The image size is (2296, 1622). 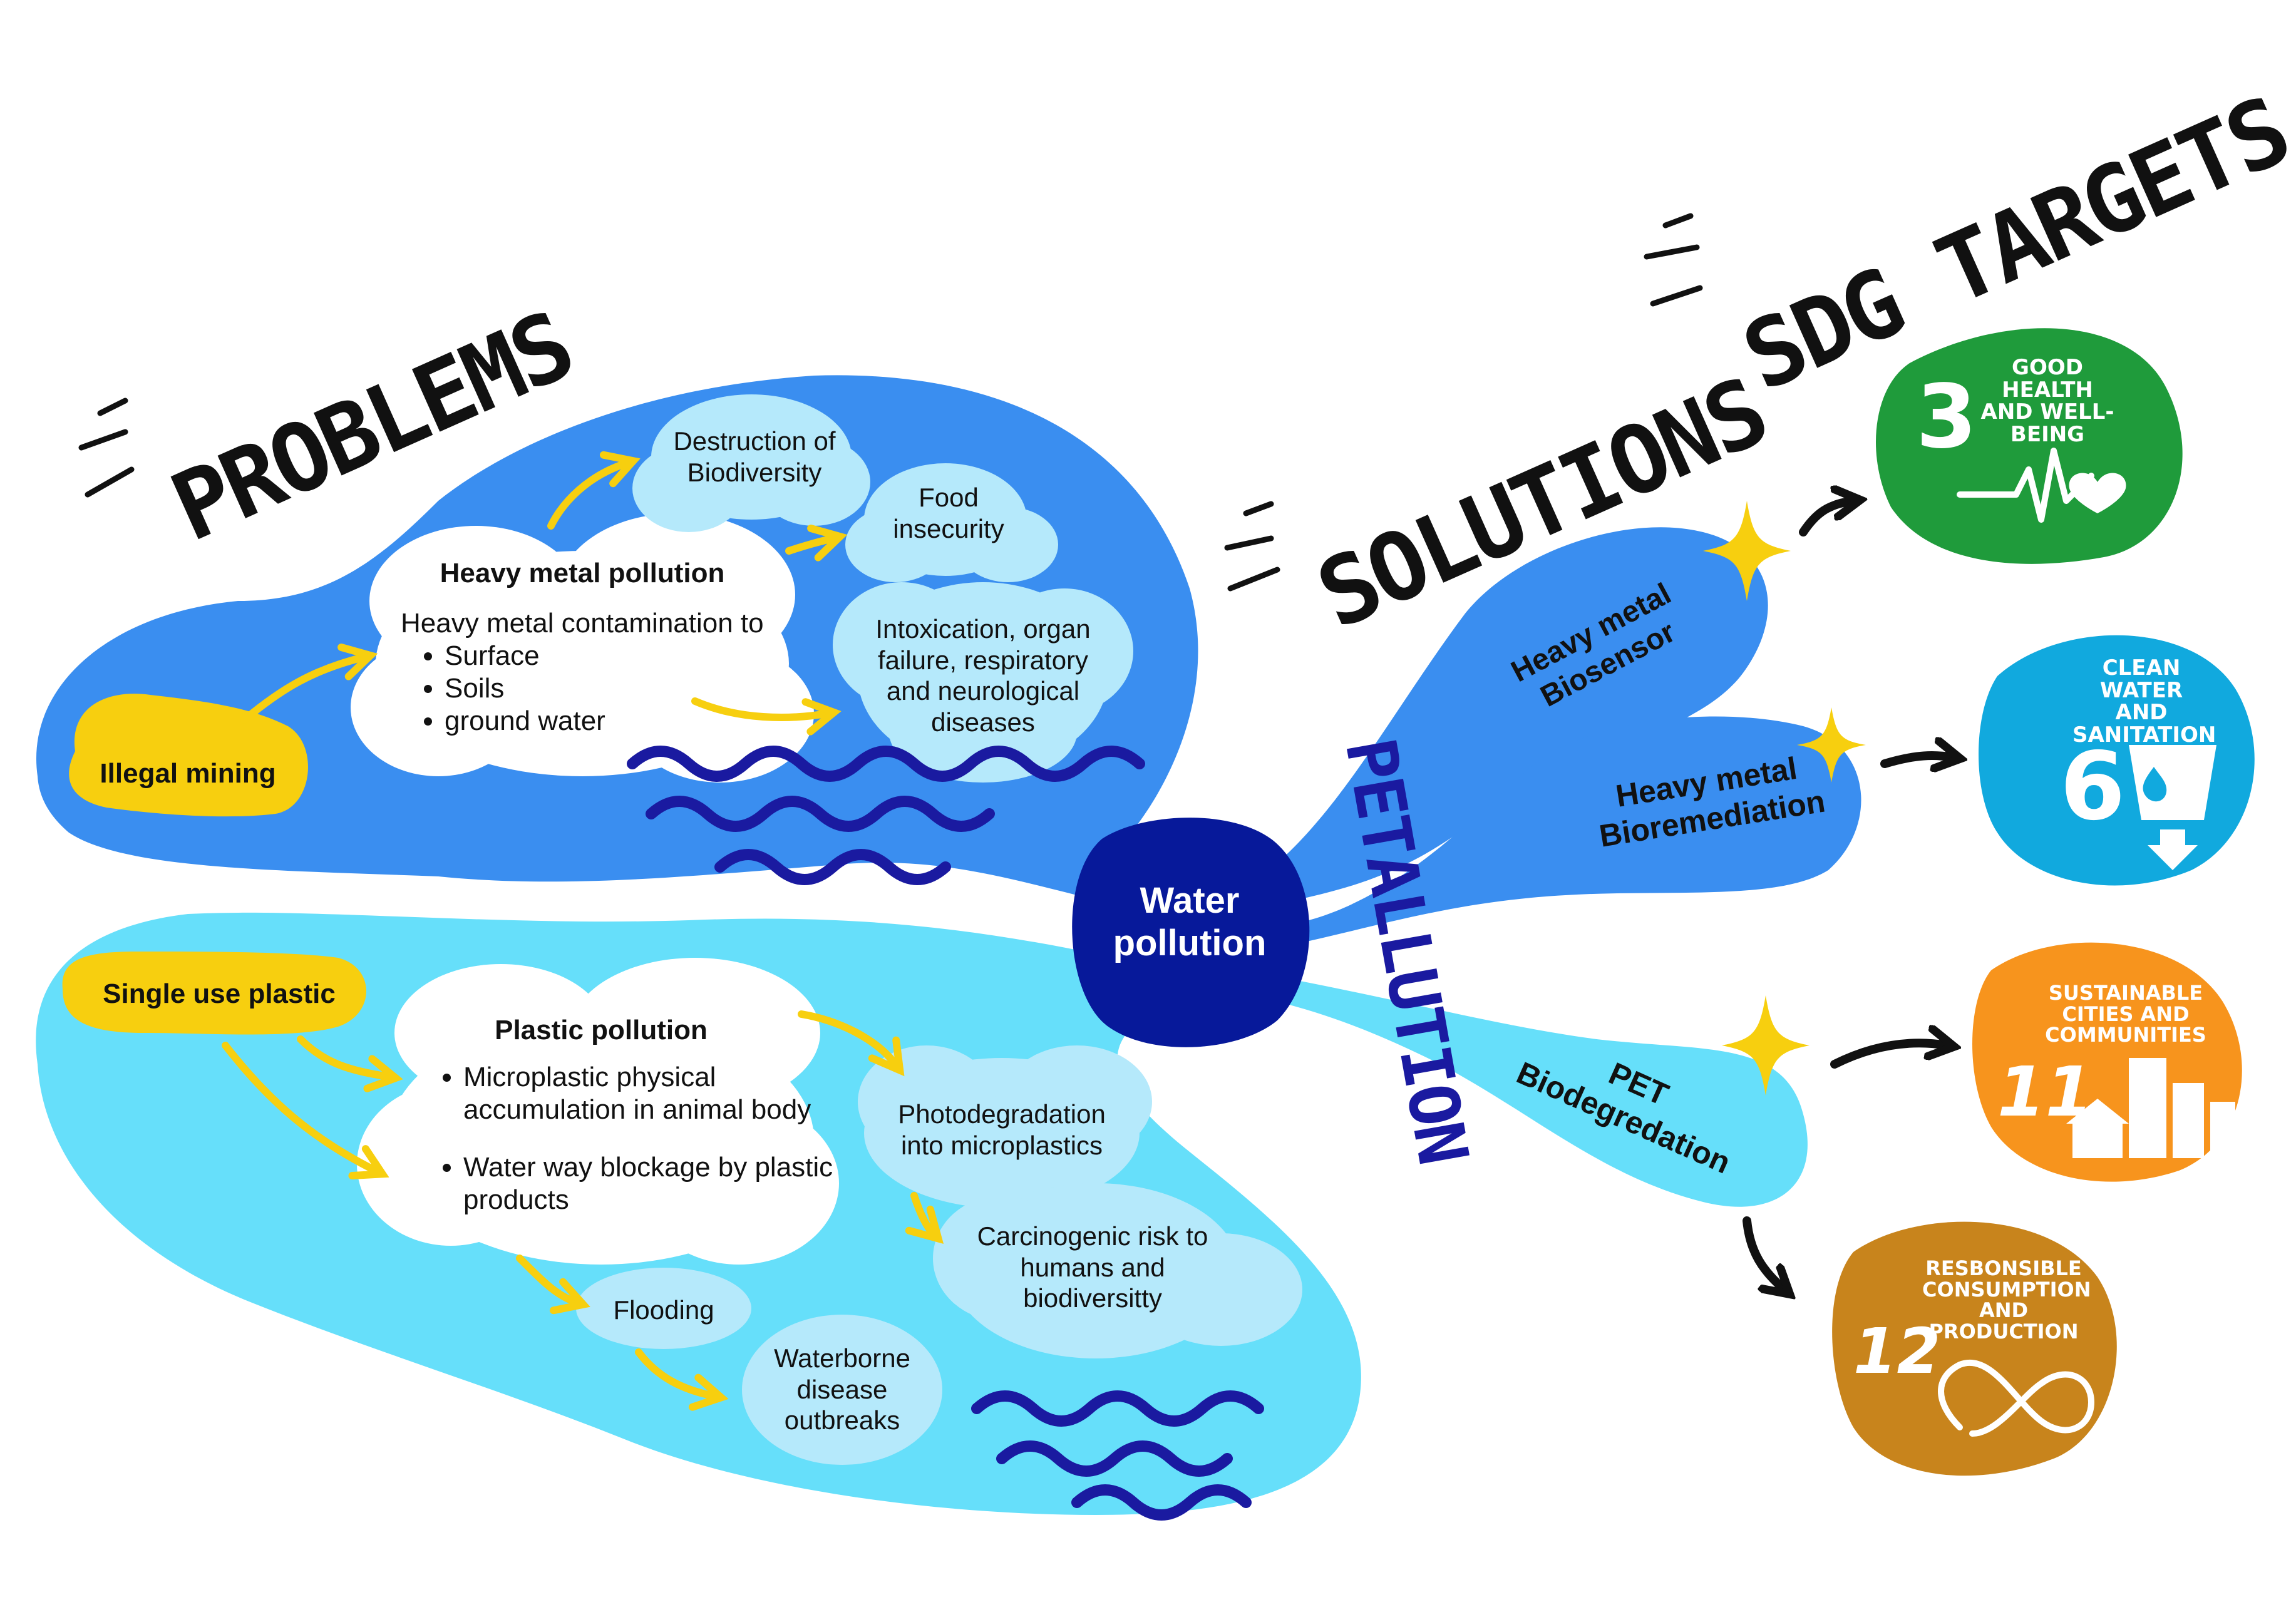 I want to click on food-insecurity-cloud, so click(x=952, y=522).